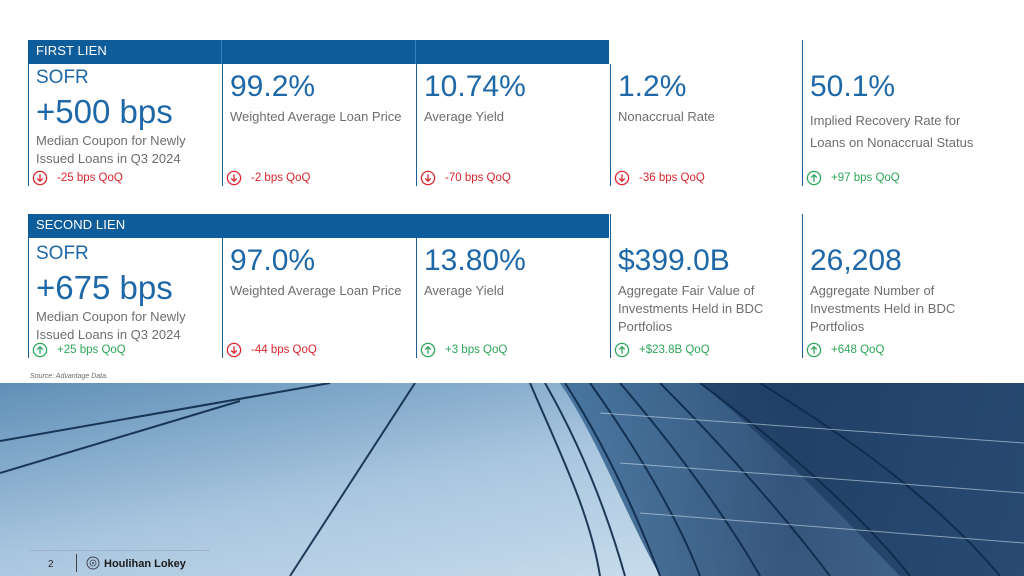 This screenshot has height=576, width=1024. I want to click on page-number: 2, so click(51, 564).